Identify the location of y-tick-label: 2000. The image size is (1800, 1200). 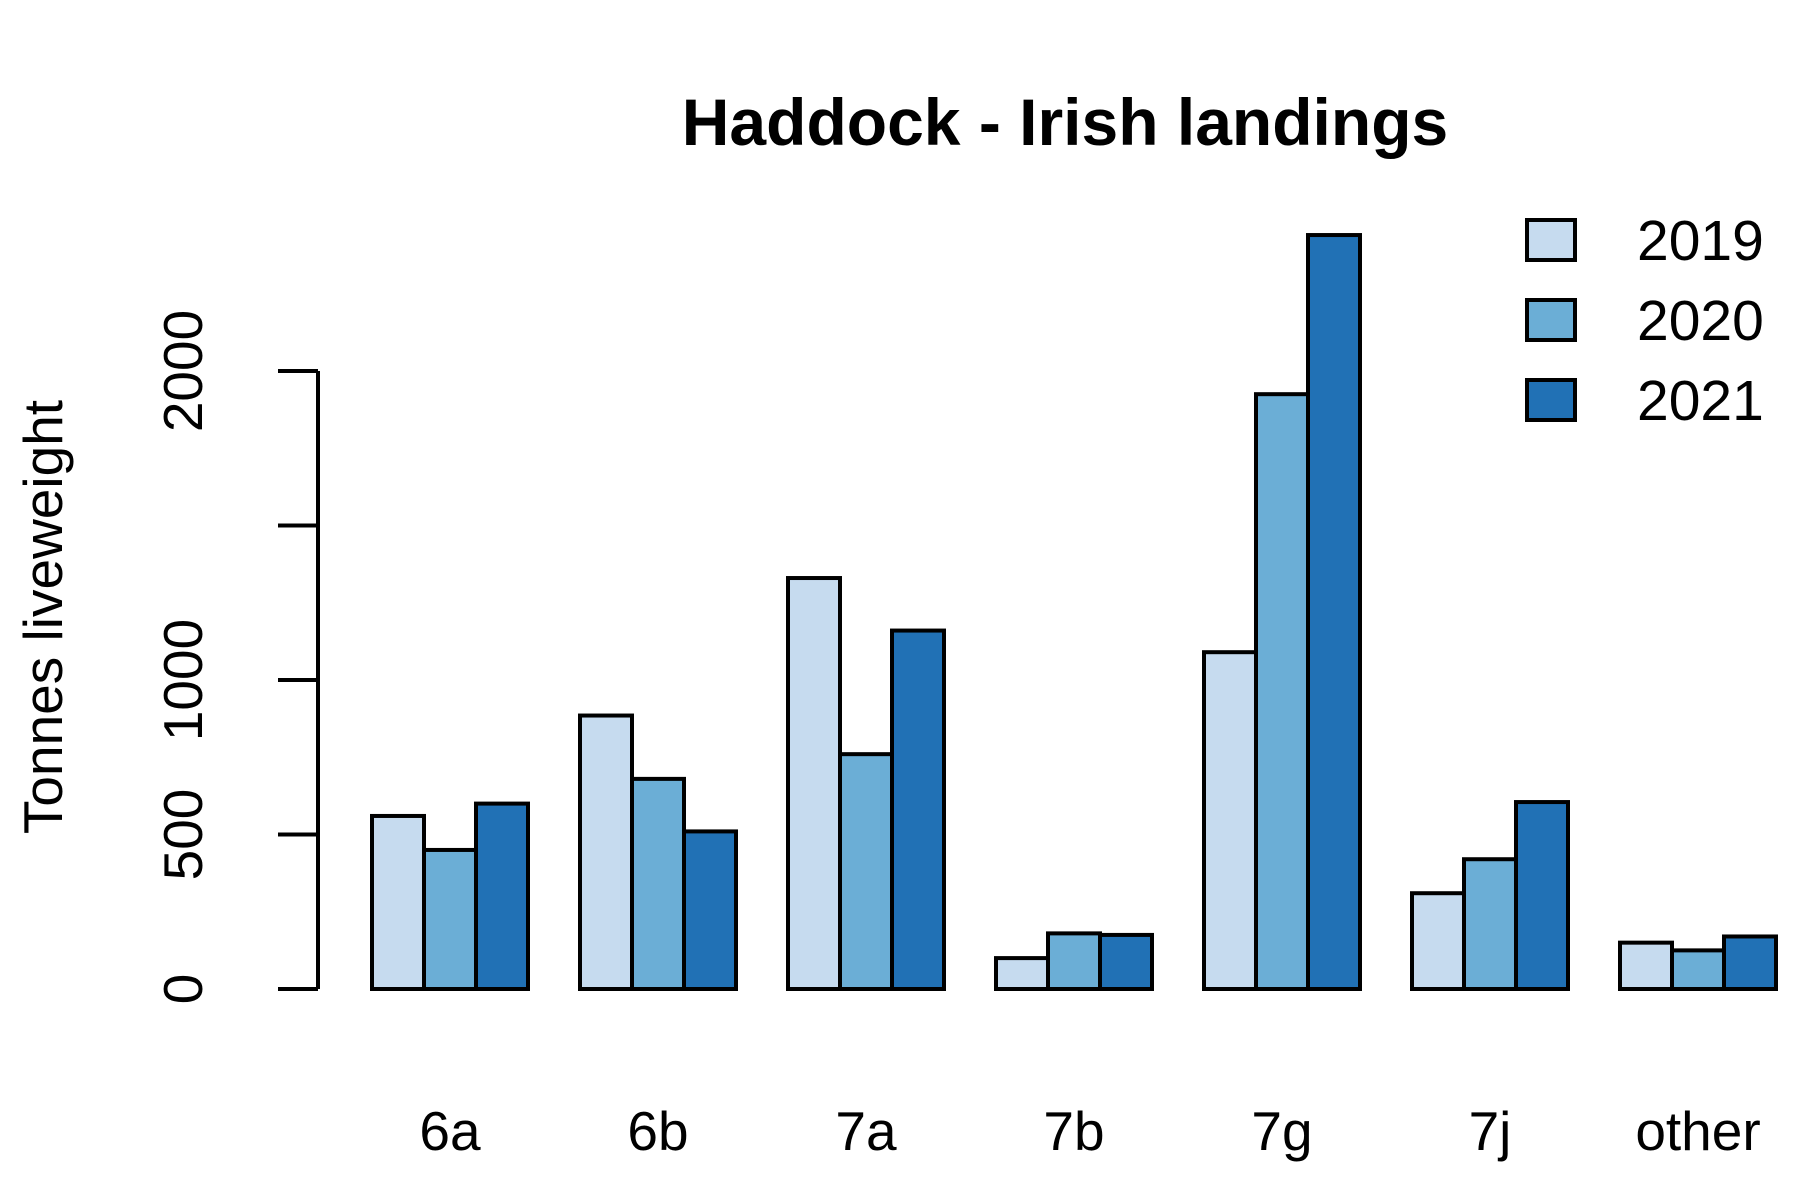
(183, 371).